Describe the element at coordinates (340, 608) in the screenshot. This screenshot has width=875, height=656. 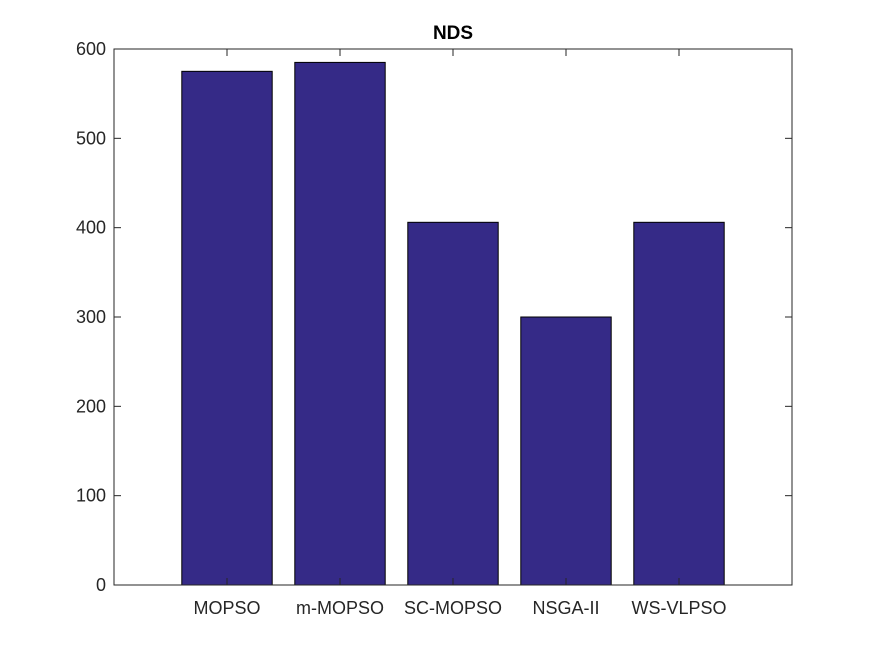
I see `x-tick-label: m-MOPSO` at that location.